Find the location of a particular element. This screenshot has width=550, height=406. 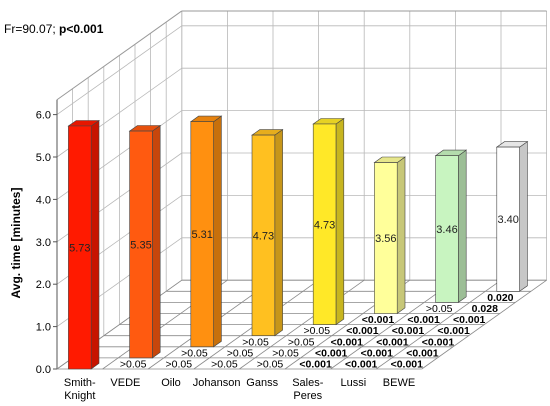

y-tick-label: 1.0 is located at coordinates (43, 328).